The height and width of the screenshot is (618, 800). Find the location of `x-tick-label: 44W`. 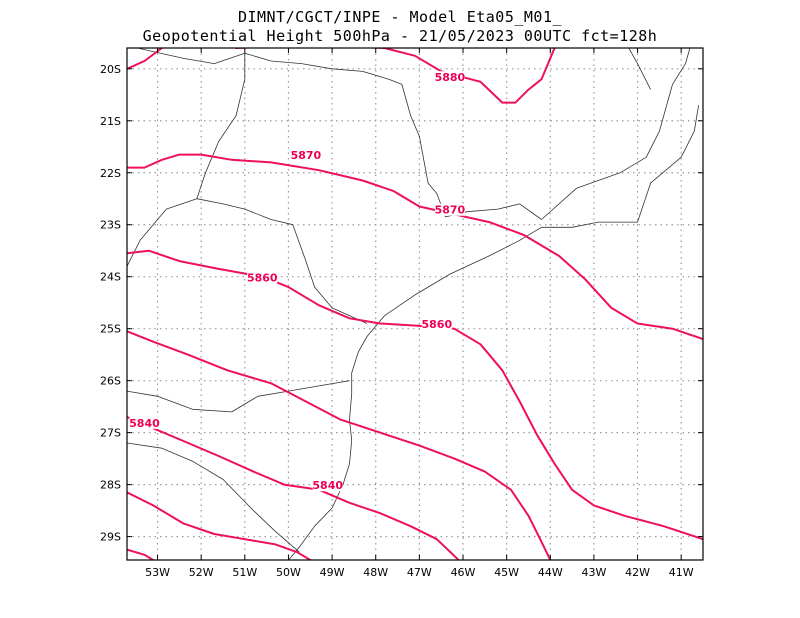

x-tick-label: 44W is located at coordinates (550, 572).